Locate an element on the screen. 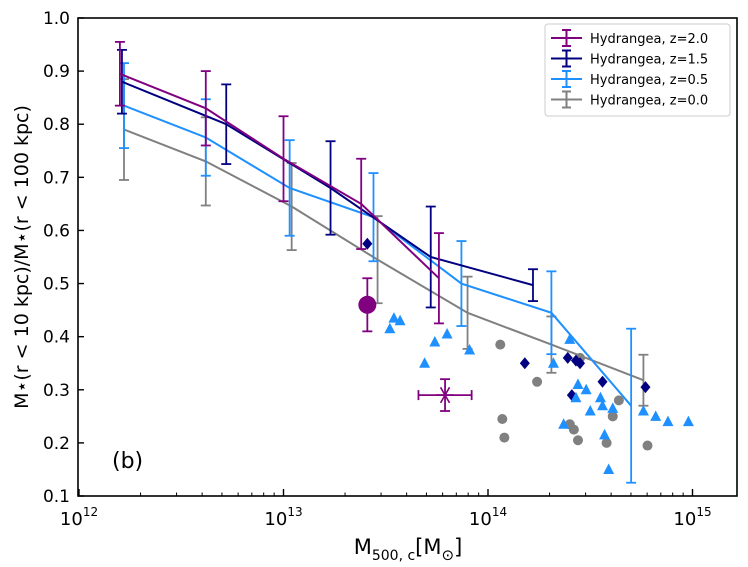 The height and width of the screenshot is (567, 748). x-tick-label: 1014 is located at coordinates (488, 517).